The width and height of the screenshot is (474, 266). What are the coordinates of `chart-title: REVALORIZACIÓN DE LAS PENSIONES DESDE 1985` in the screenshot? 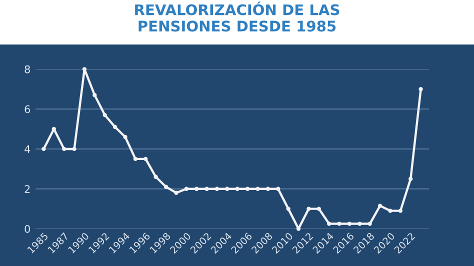 It's located at (237, 17).